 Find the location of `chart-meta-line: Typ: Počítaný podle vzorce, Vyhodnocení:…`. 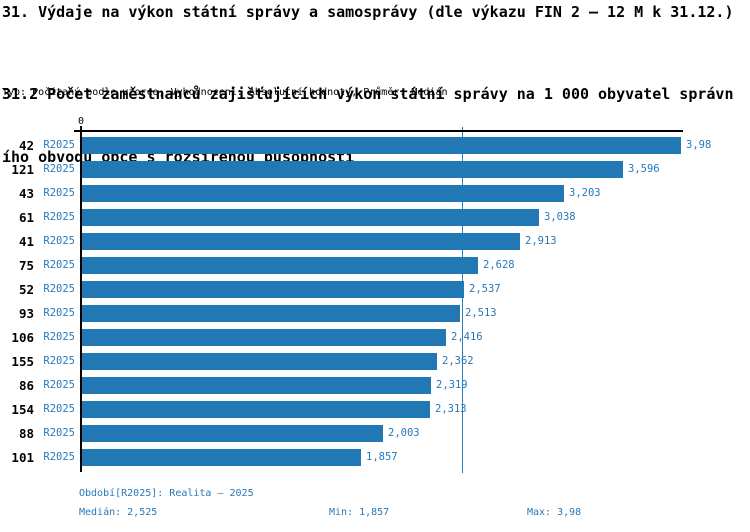

chart-meta-line: Typ: Počítaný podle vzorce, Vyhodnocení:… is located at coordinates (225, 92).